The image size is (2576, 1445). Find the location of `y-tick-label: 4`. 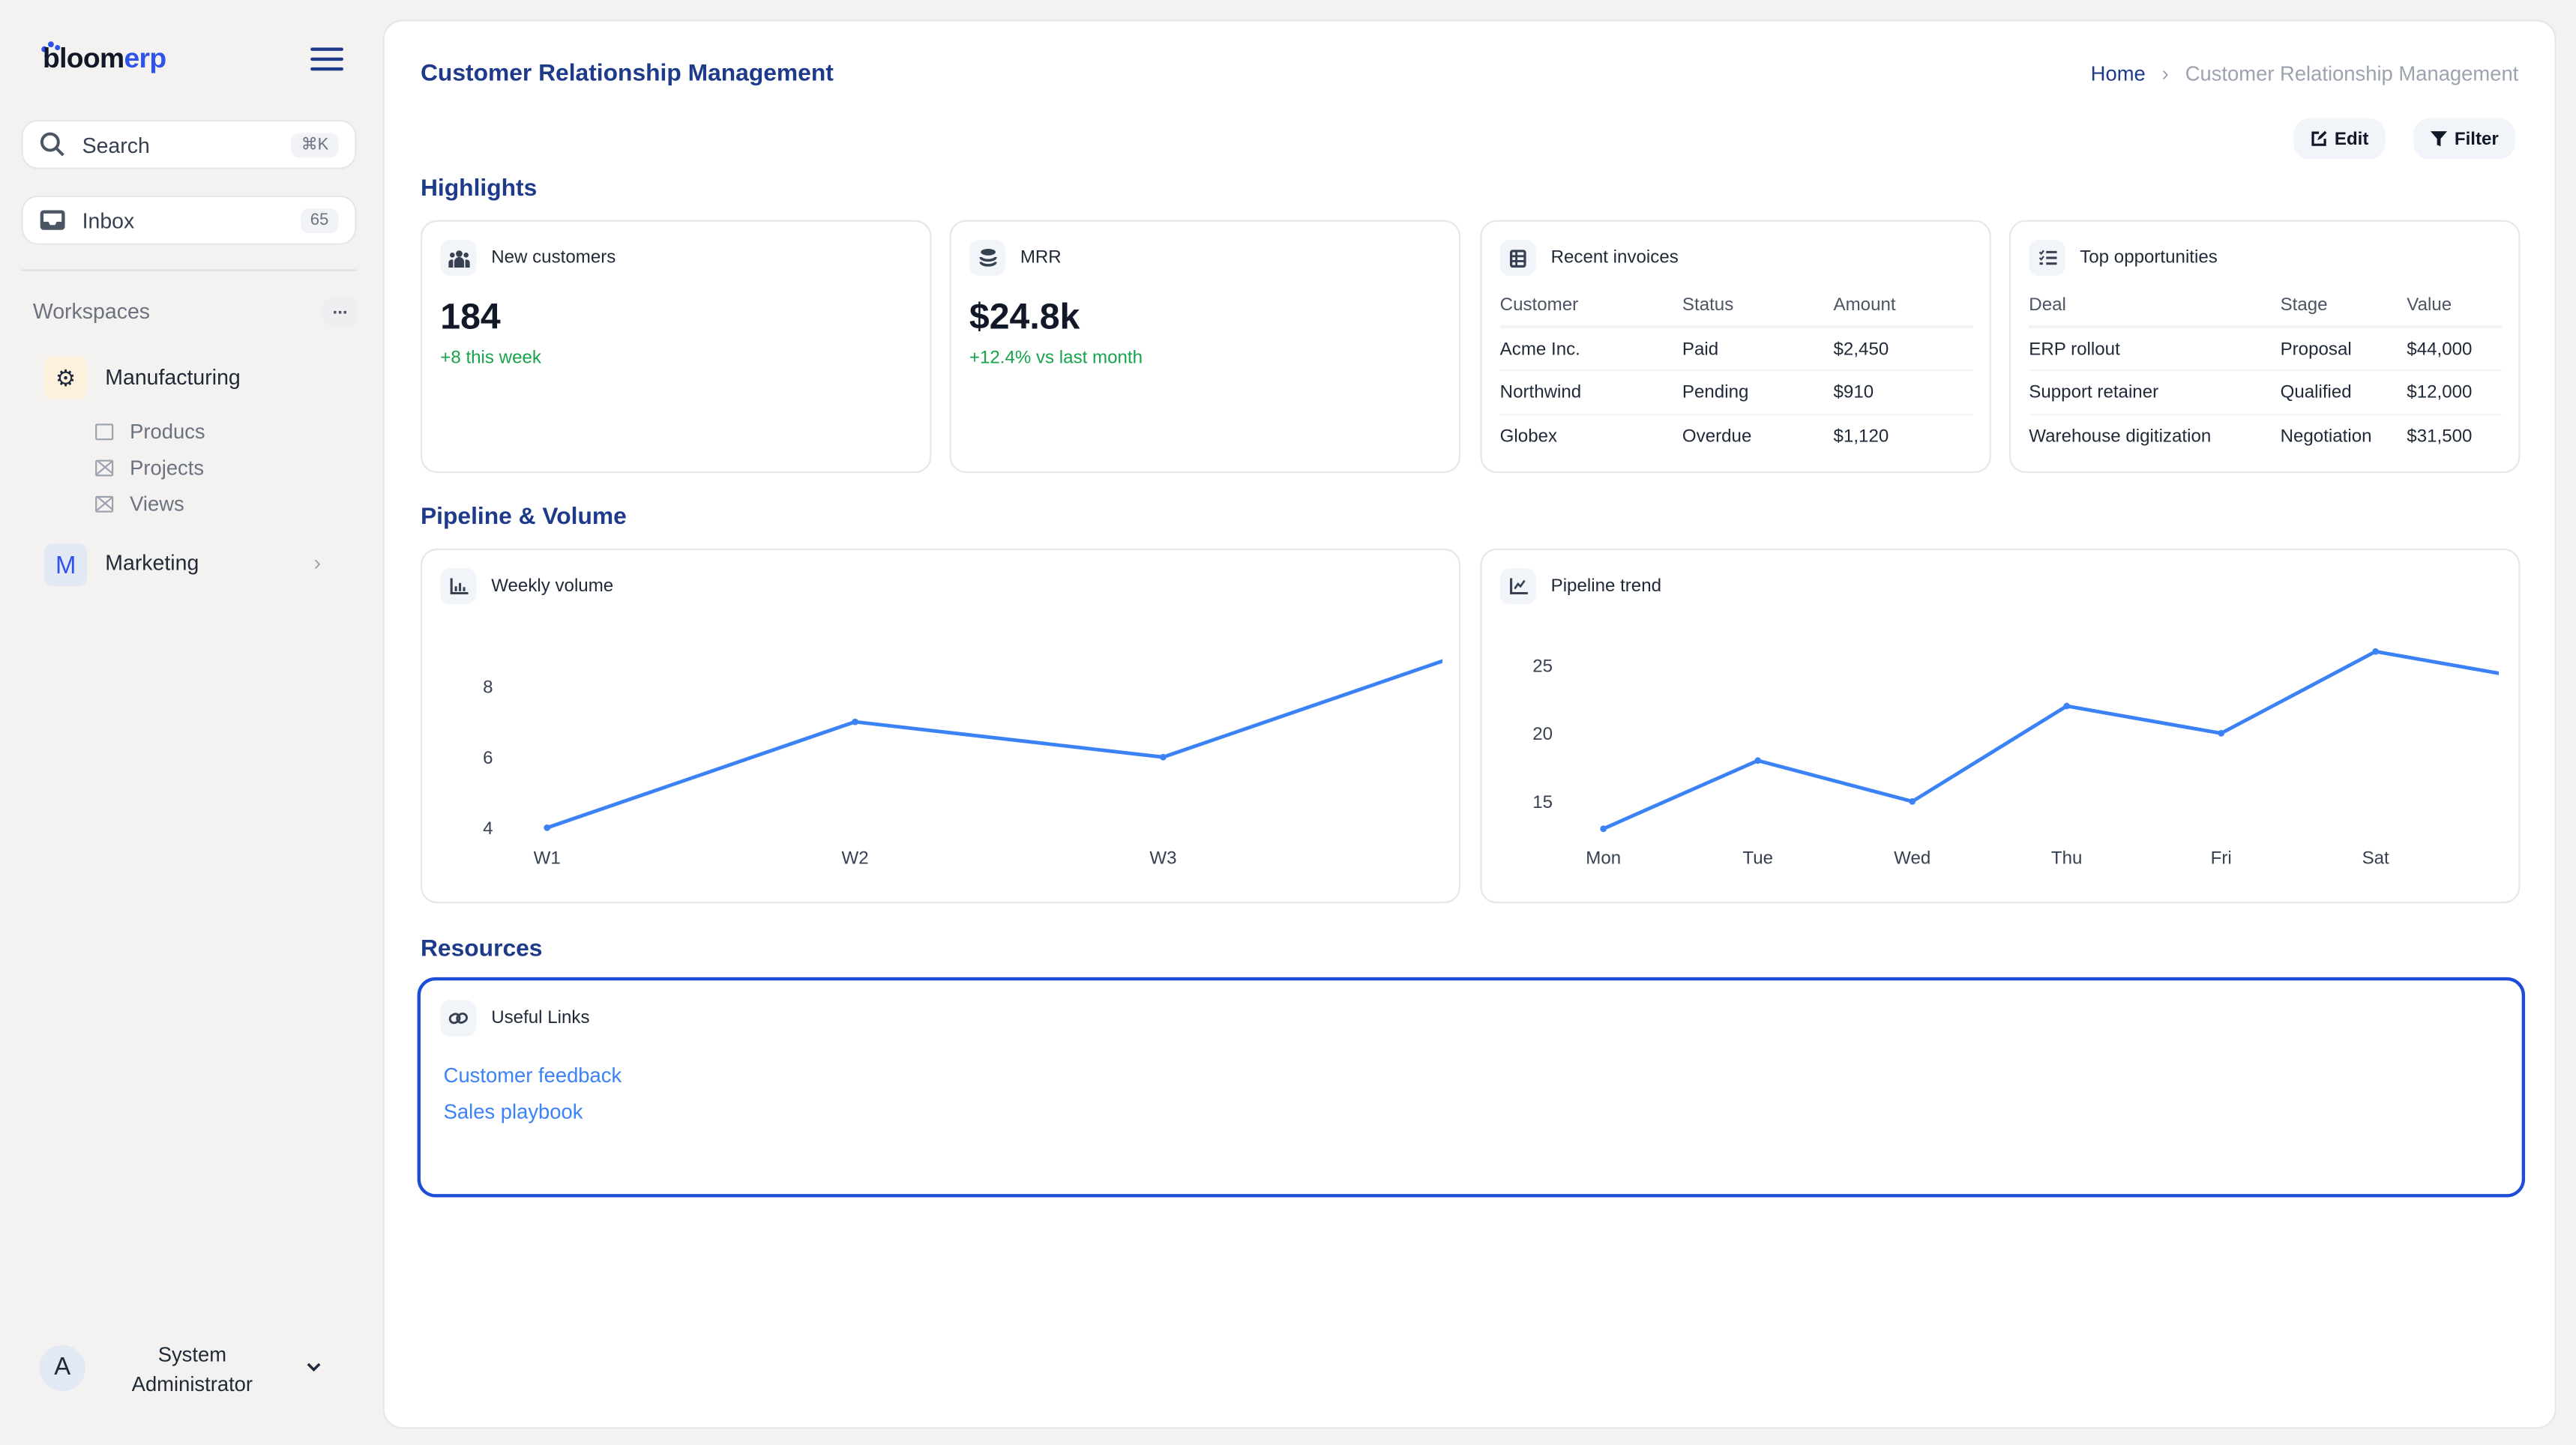

y-tick-label: 4 is located at coordinates (488, 829).